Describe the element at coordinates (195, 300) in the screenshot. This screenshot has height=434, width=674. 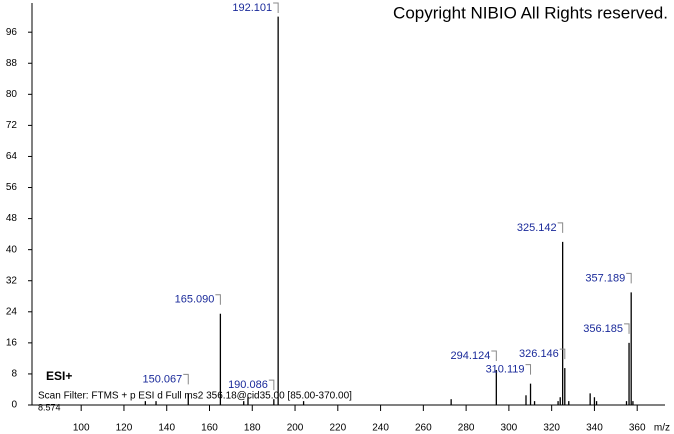
I see `peak-label: 165.090` at that location.